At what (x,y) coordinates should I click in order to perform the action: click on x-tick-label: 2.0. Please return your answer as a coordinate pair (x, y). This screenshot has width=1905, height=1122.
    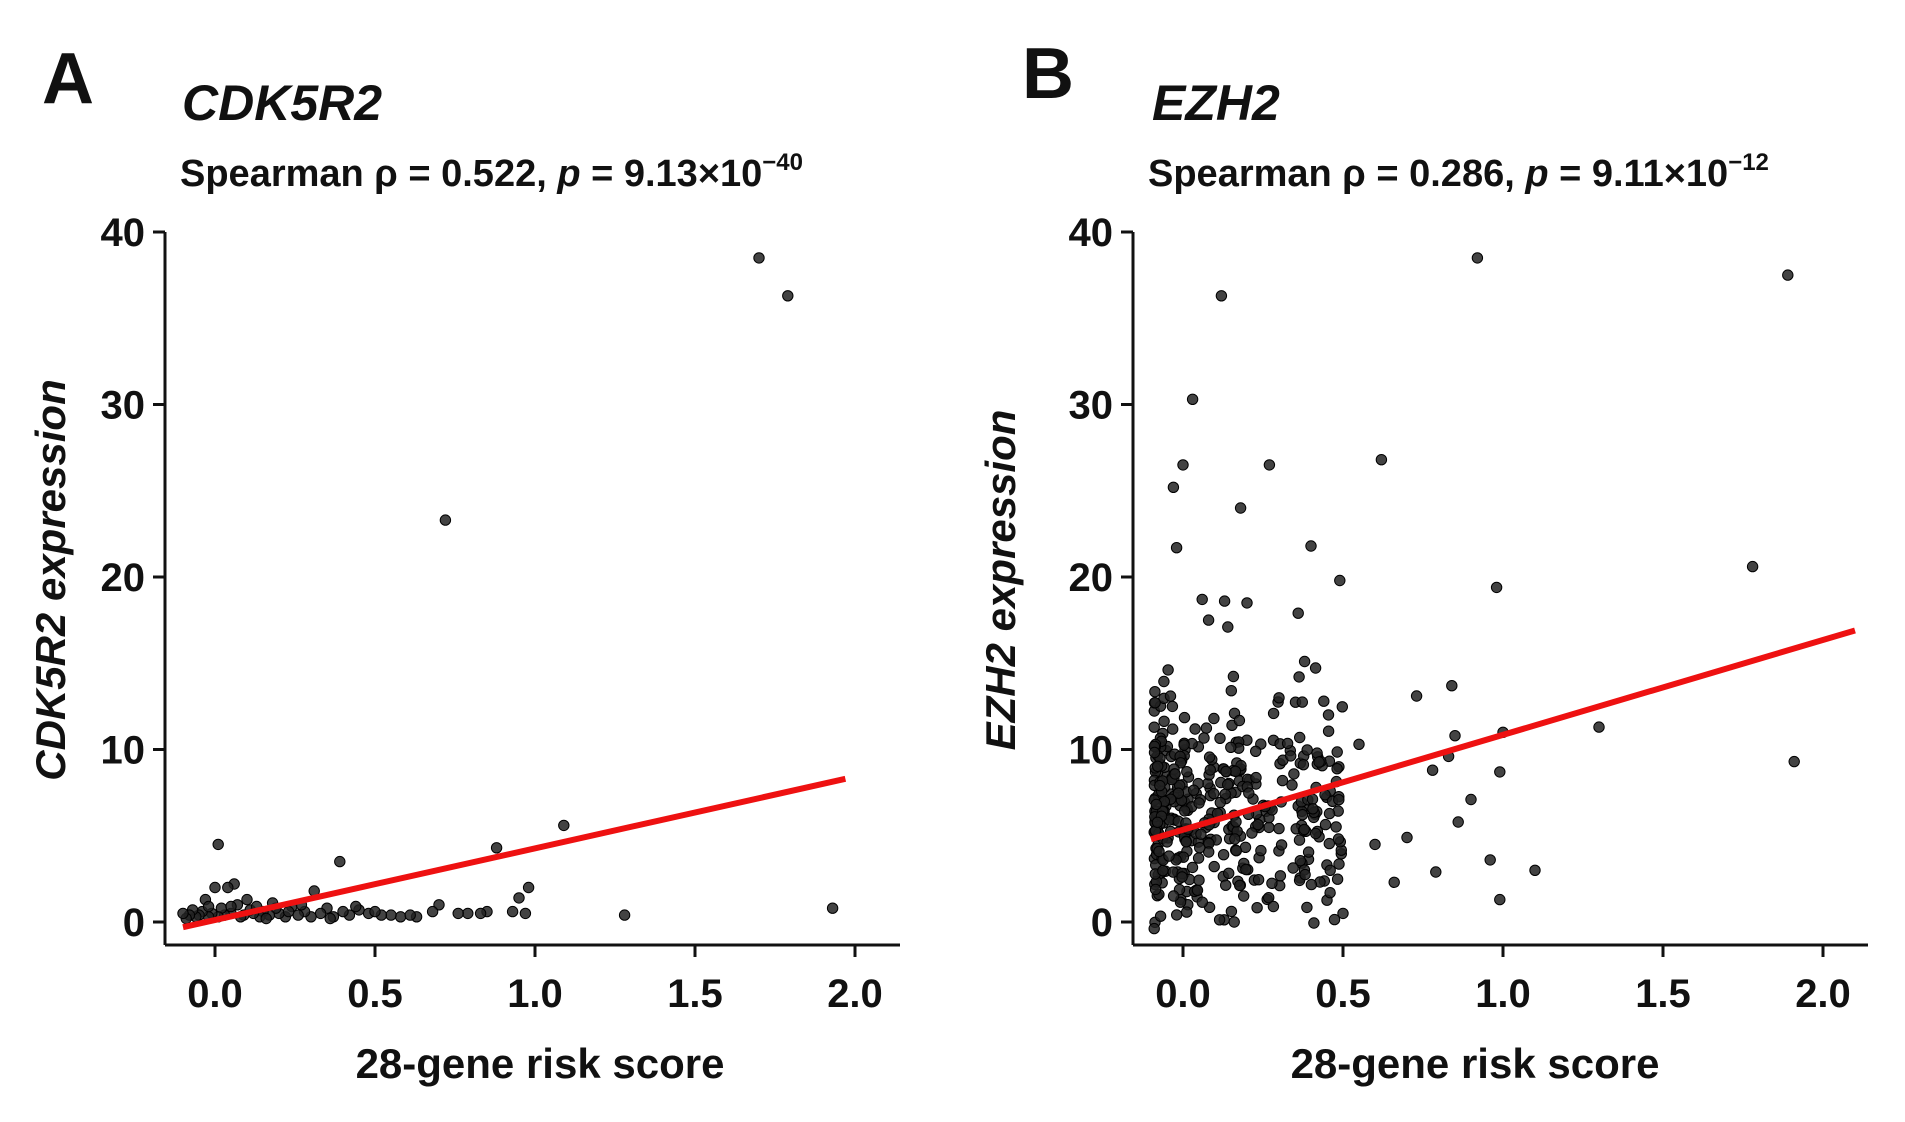
    Looking at the image, I should click on (1823, 994).